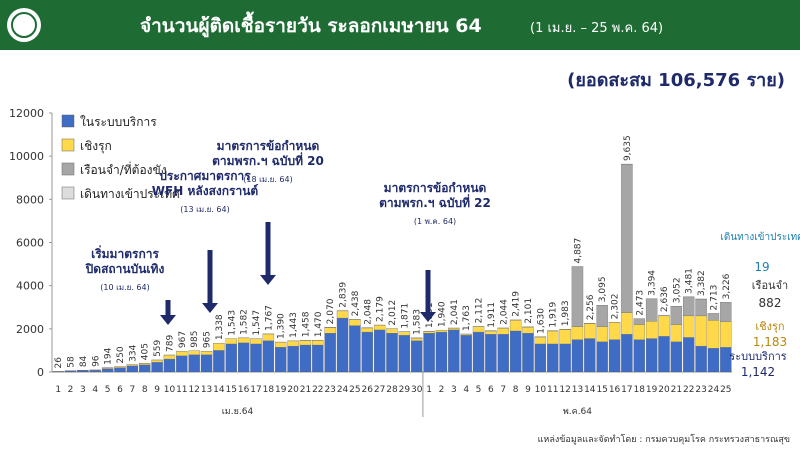 The image size is (800, 454). I want to click on latest-name: เรือนจำ, so click(770, 285).